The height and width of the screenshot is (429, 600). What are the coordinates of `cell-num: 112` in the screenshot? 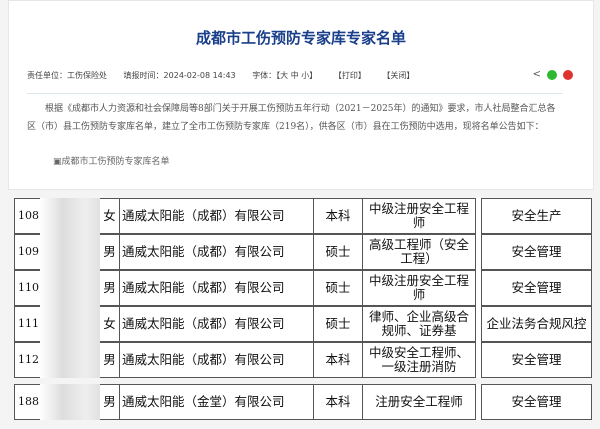 It's located at (28, 360).